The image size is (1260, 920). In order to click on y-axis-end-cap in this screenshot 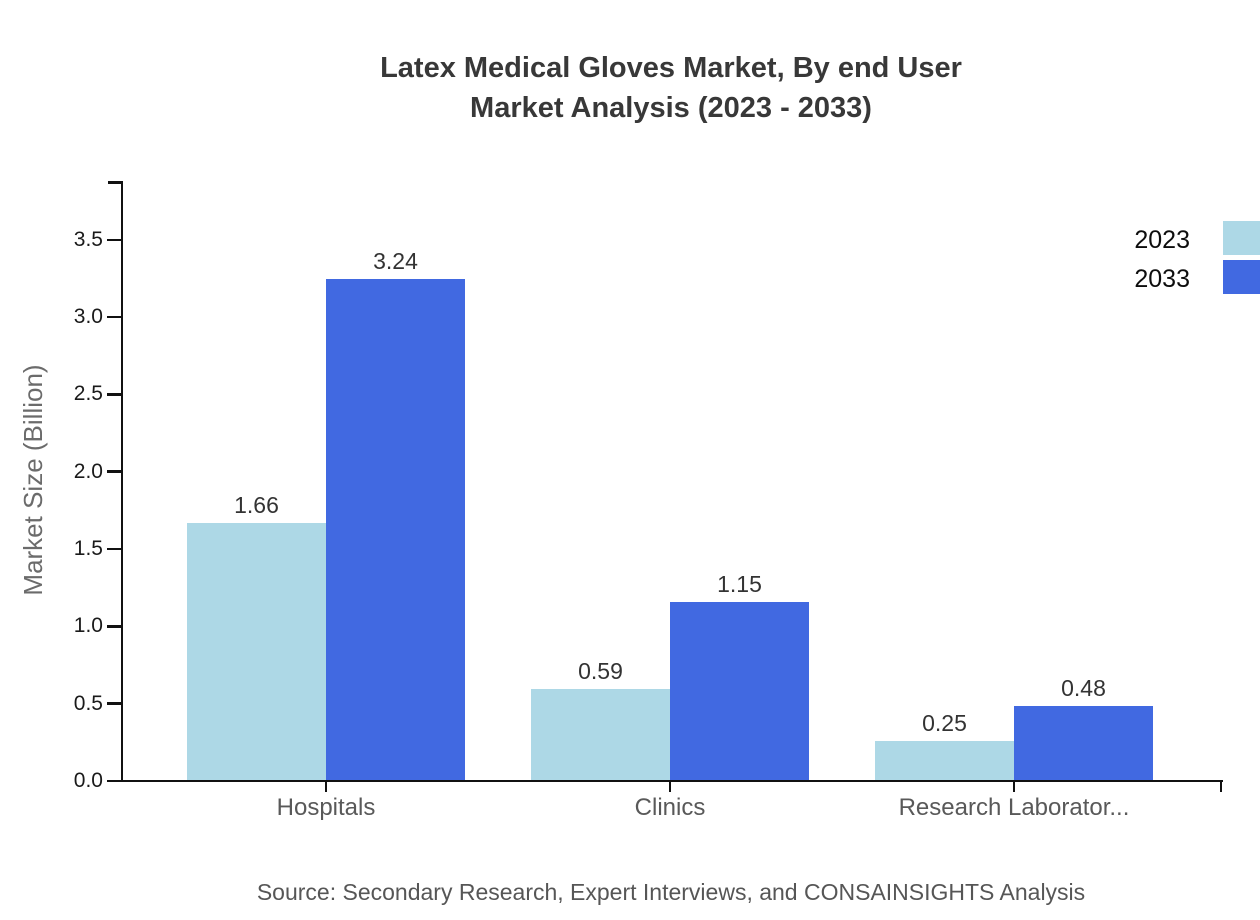, I will do `click(114, 182)`.